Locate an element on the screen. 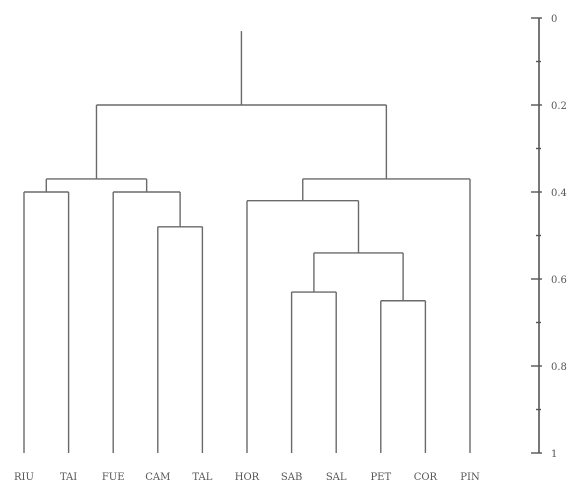 This screenshot has height=486, width=571. leaf-label-pin: PIN is located at coordinates (470, 477).